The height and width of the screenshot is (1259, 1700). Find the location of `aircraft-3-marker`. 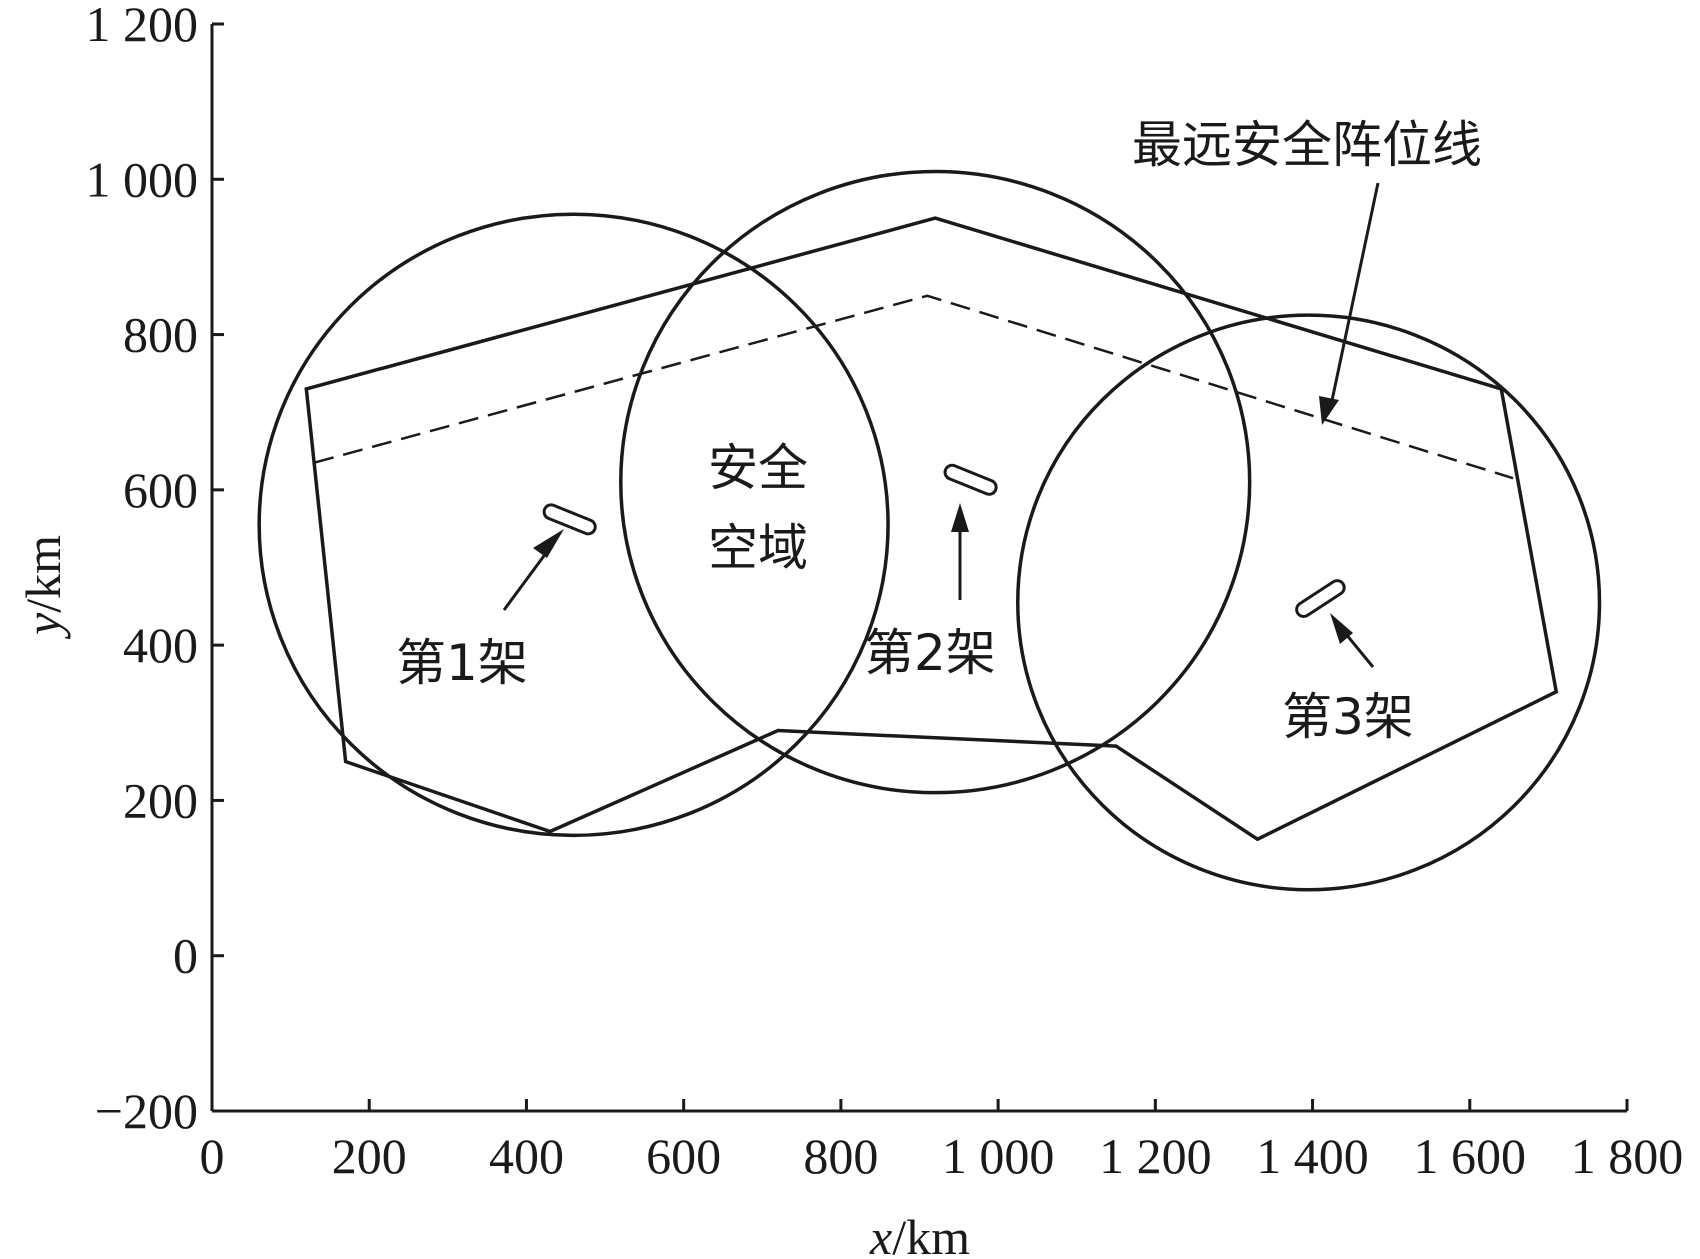

aircraft-3-marker is located at coordinates (1320, 598).